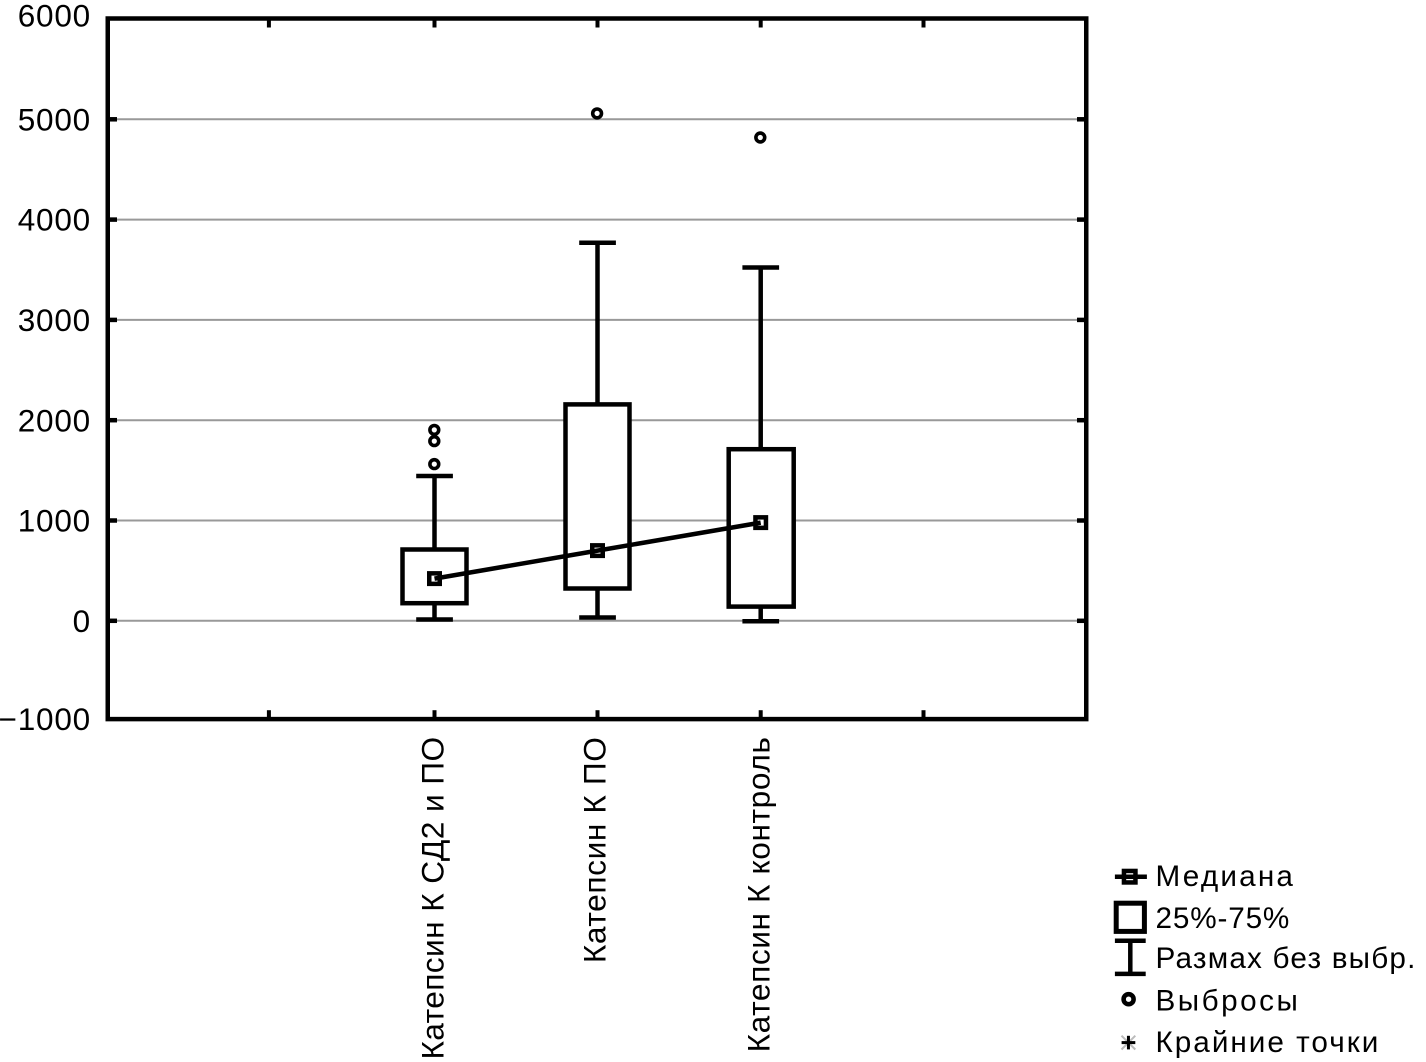 The image size is (1426, 1062). I want to click on svg-text: 4000, so click(54, 220).